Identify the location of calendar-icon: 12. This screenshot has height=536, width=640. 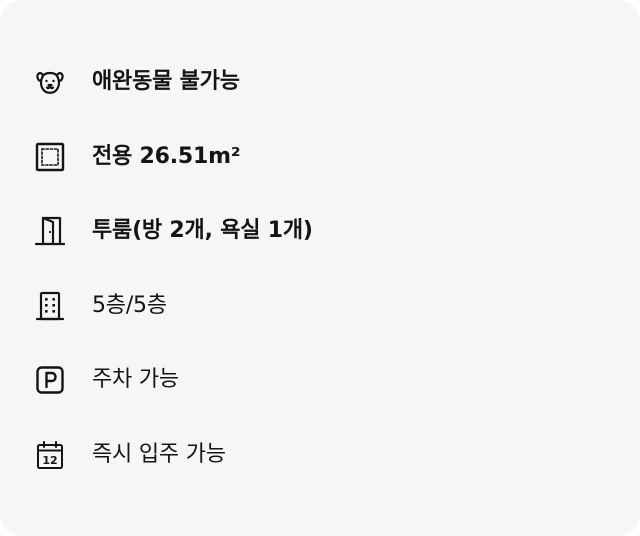
(50, 455).